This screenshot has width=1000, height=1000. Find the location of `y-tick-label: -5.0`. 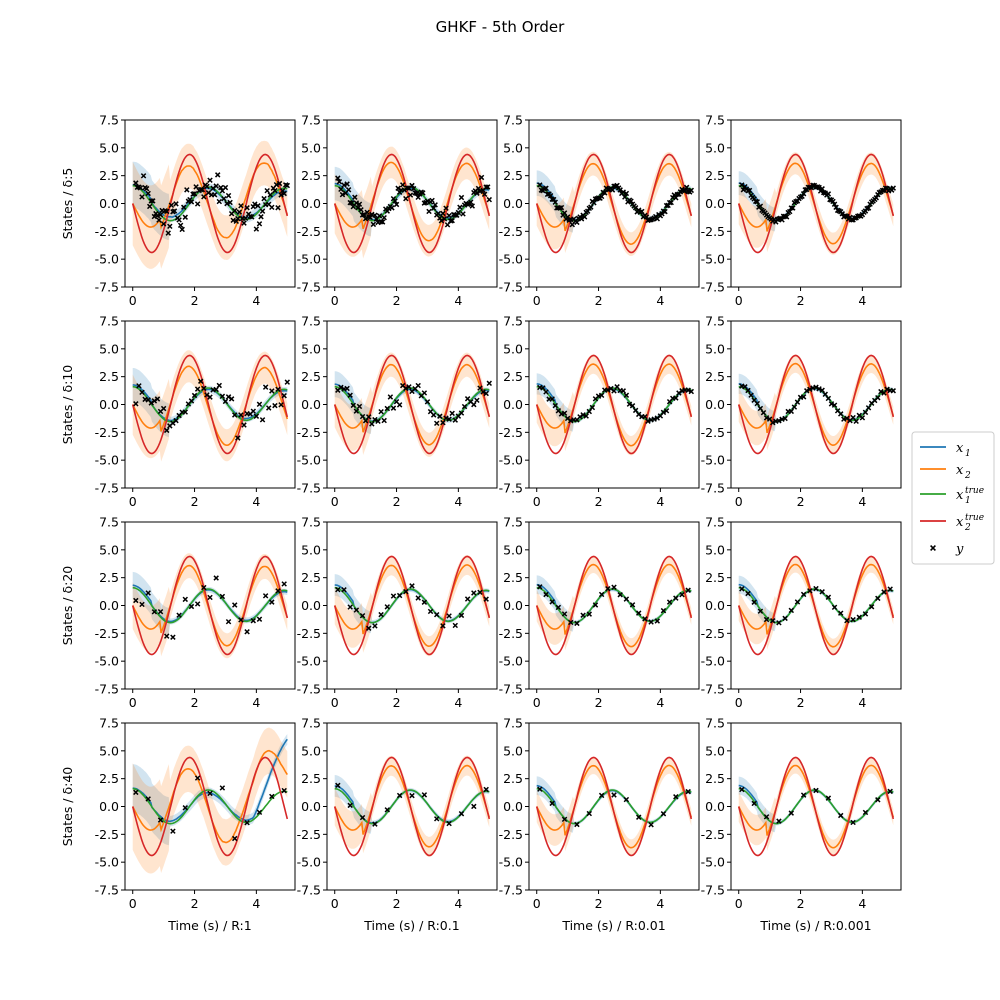

y-tick-label: -5.0 is located at coordinates (713, 460).